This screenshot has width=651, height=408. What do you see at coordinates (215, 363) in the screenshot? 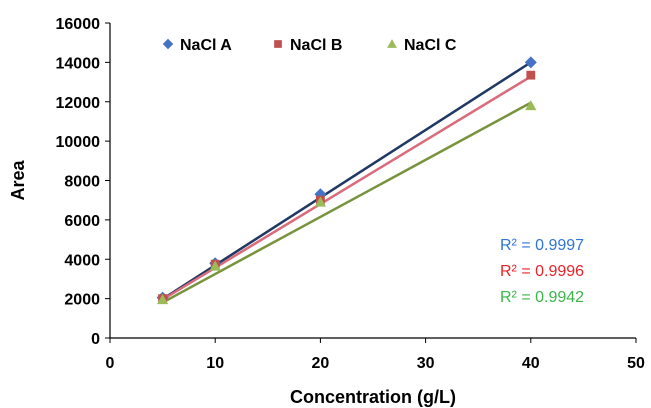
I see `x-tick-label: 10` at bounding box center [215, 363].